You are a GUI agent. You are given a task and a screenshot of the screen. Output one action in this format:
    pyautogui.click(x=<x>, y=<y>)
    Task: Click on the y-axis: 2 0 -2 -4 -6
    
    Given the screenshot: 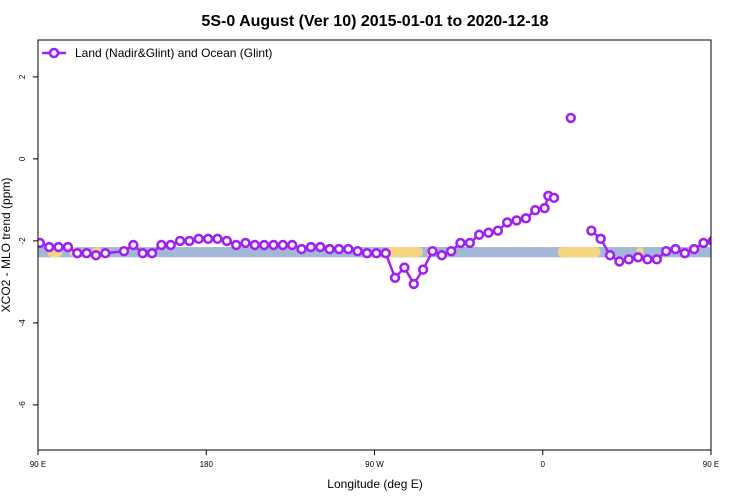 What is the action you would take?
    pyautogui.click(x=28, y=241)
    